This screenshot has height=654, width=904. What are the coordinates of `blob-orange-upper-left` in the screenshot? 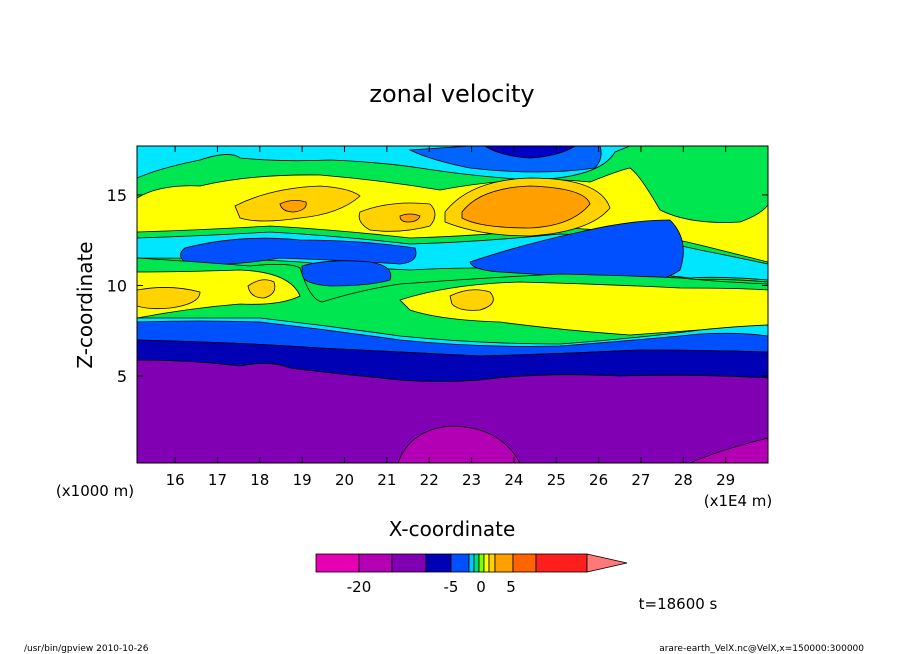 It's located at (293, 206).